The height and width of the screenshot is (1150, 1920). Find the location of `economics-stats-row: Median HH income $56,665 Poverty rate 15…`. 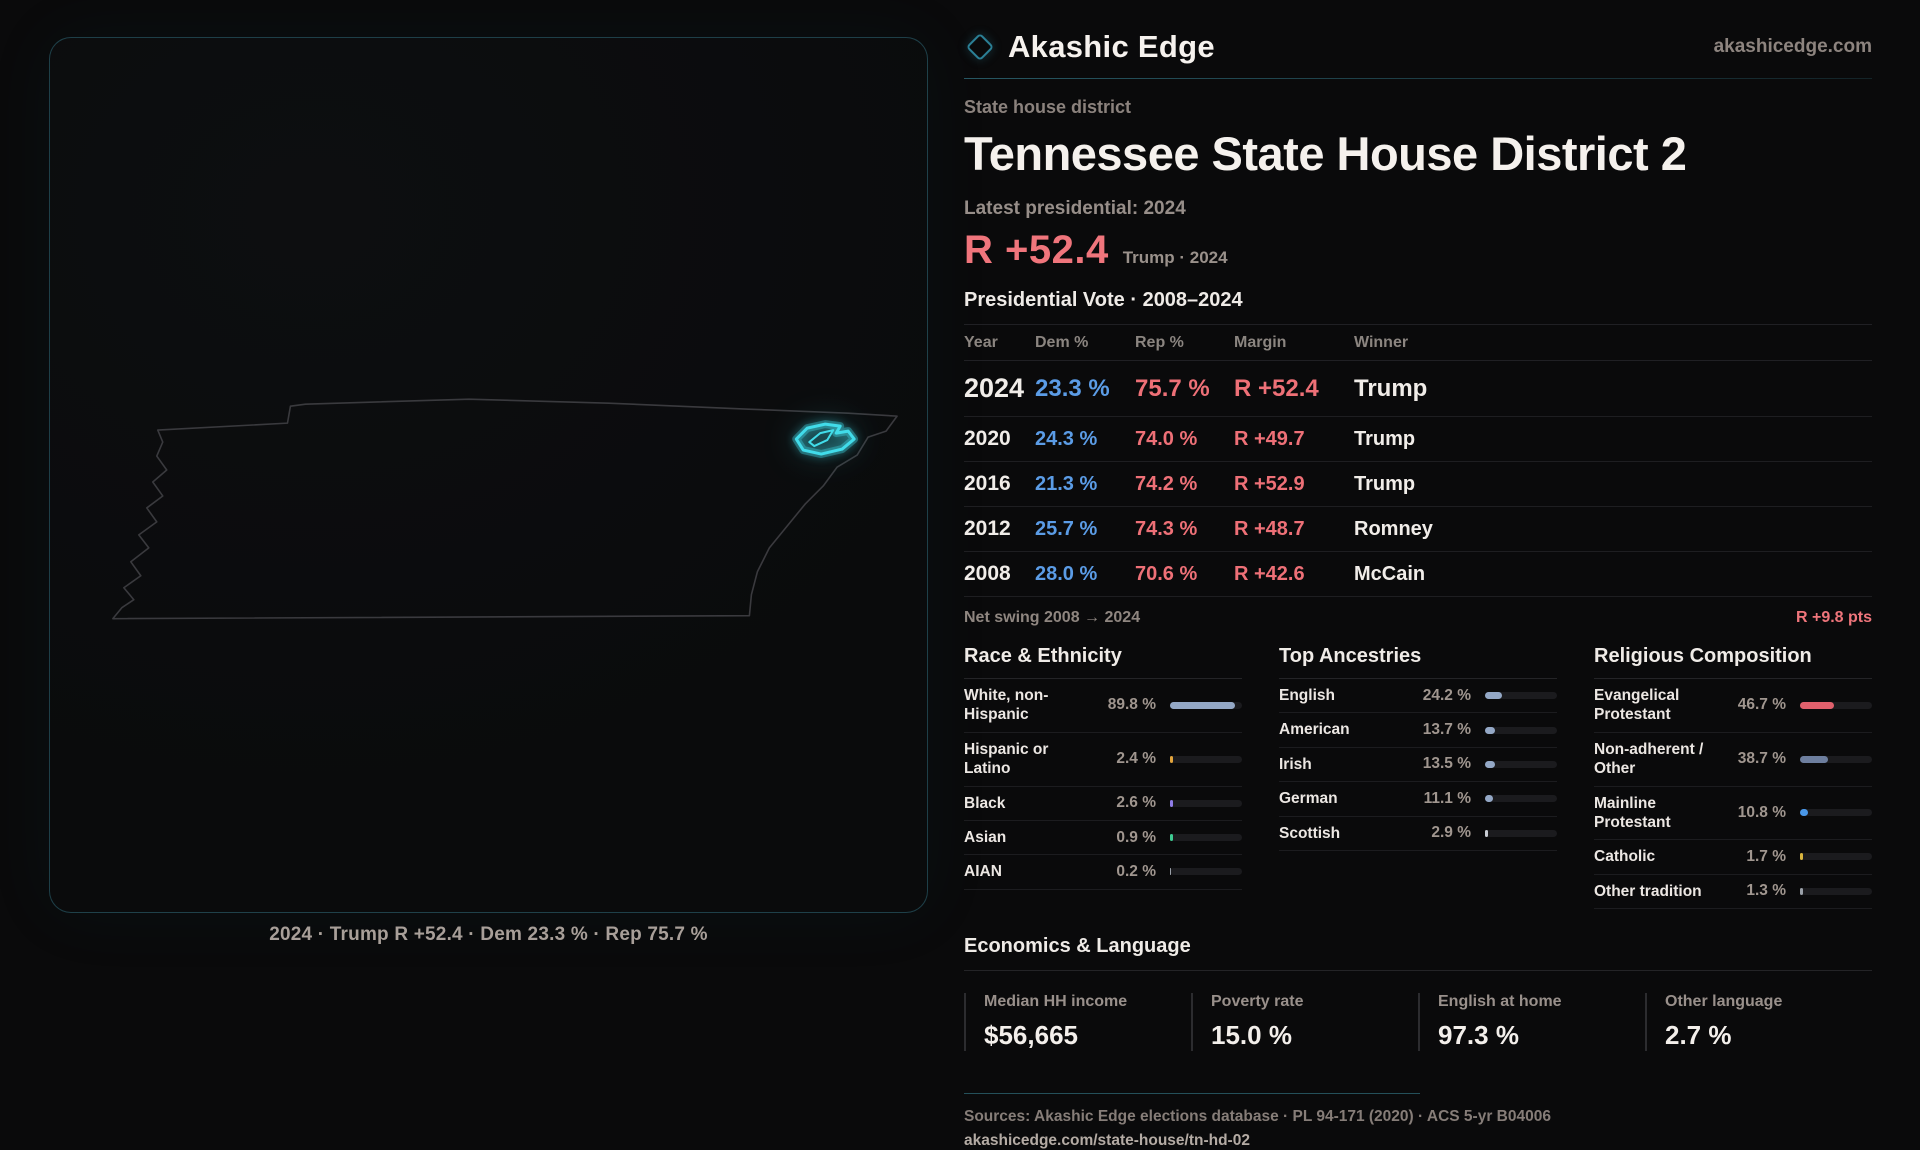

economics-stats-row: Median HH income $56,665 Poverty rate 15… is located at coordinates (1418, 1022).